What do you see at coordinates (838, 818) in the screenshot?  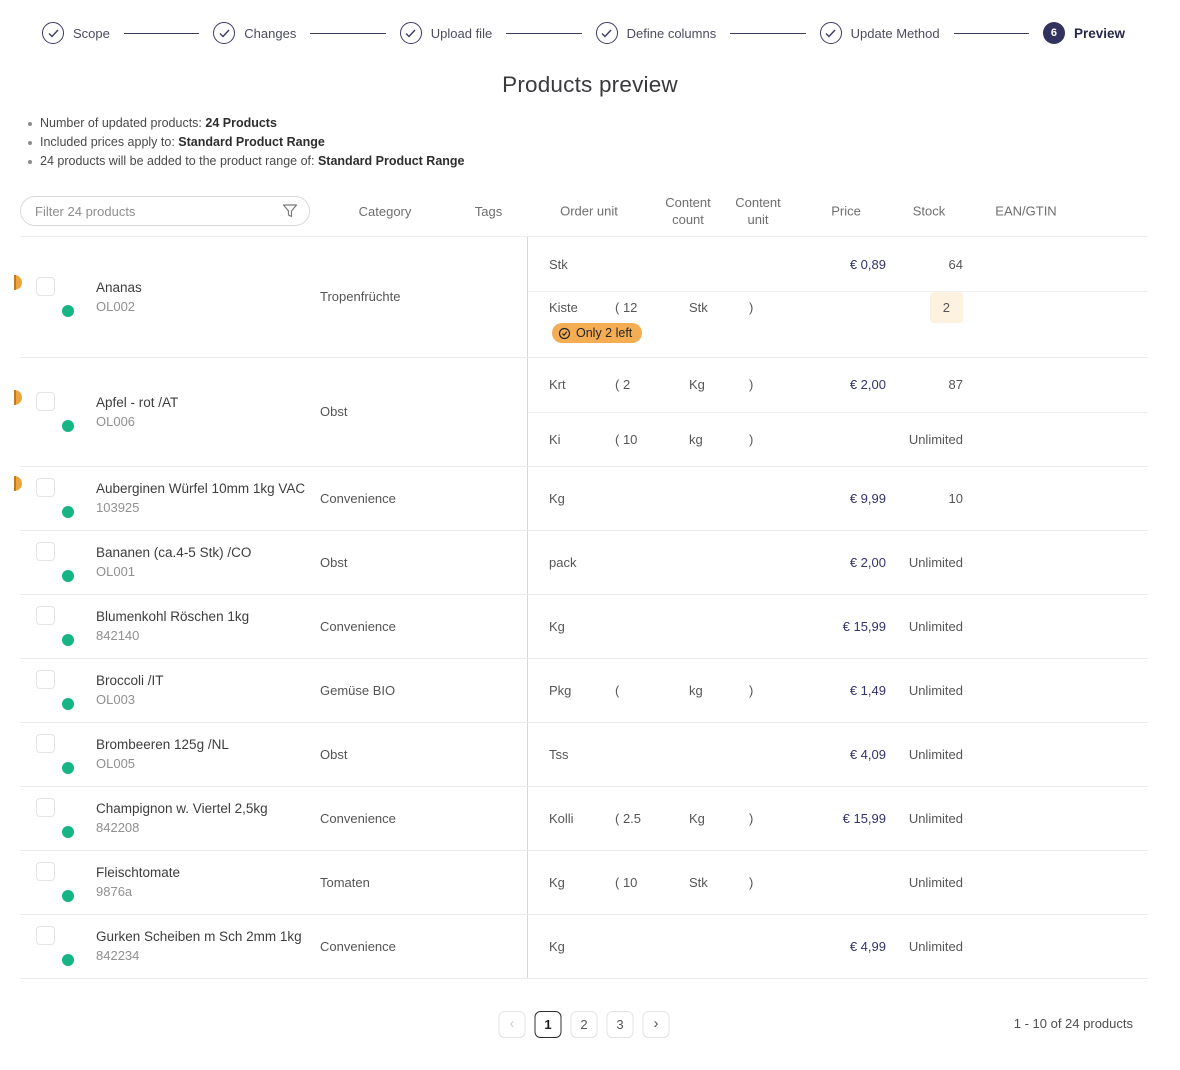 I see `unit-subrow: Kolli ( 2.5 Kg) € 15,99 Unlimited` at bounding box center [838, 818].